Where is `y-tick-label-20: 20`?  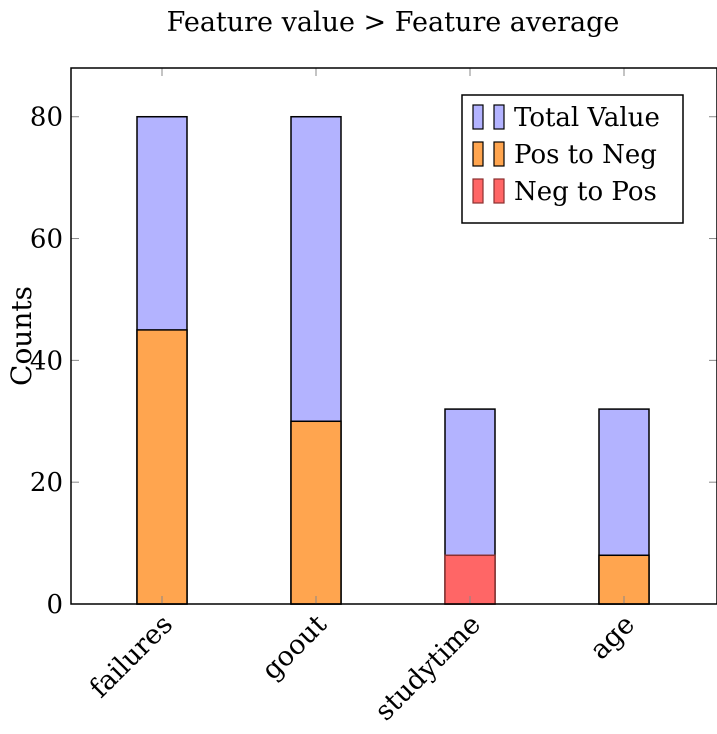
y-tick-label-20: 20 is located at coordinates (46, 483).